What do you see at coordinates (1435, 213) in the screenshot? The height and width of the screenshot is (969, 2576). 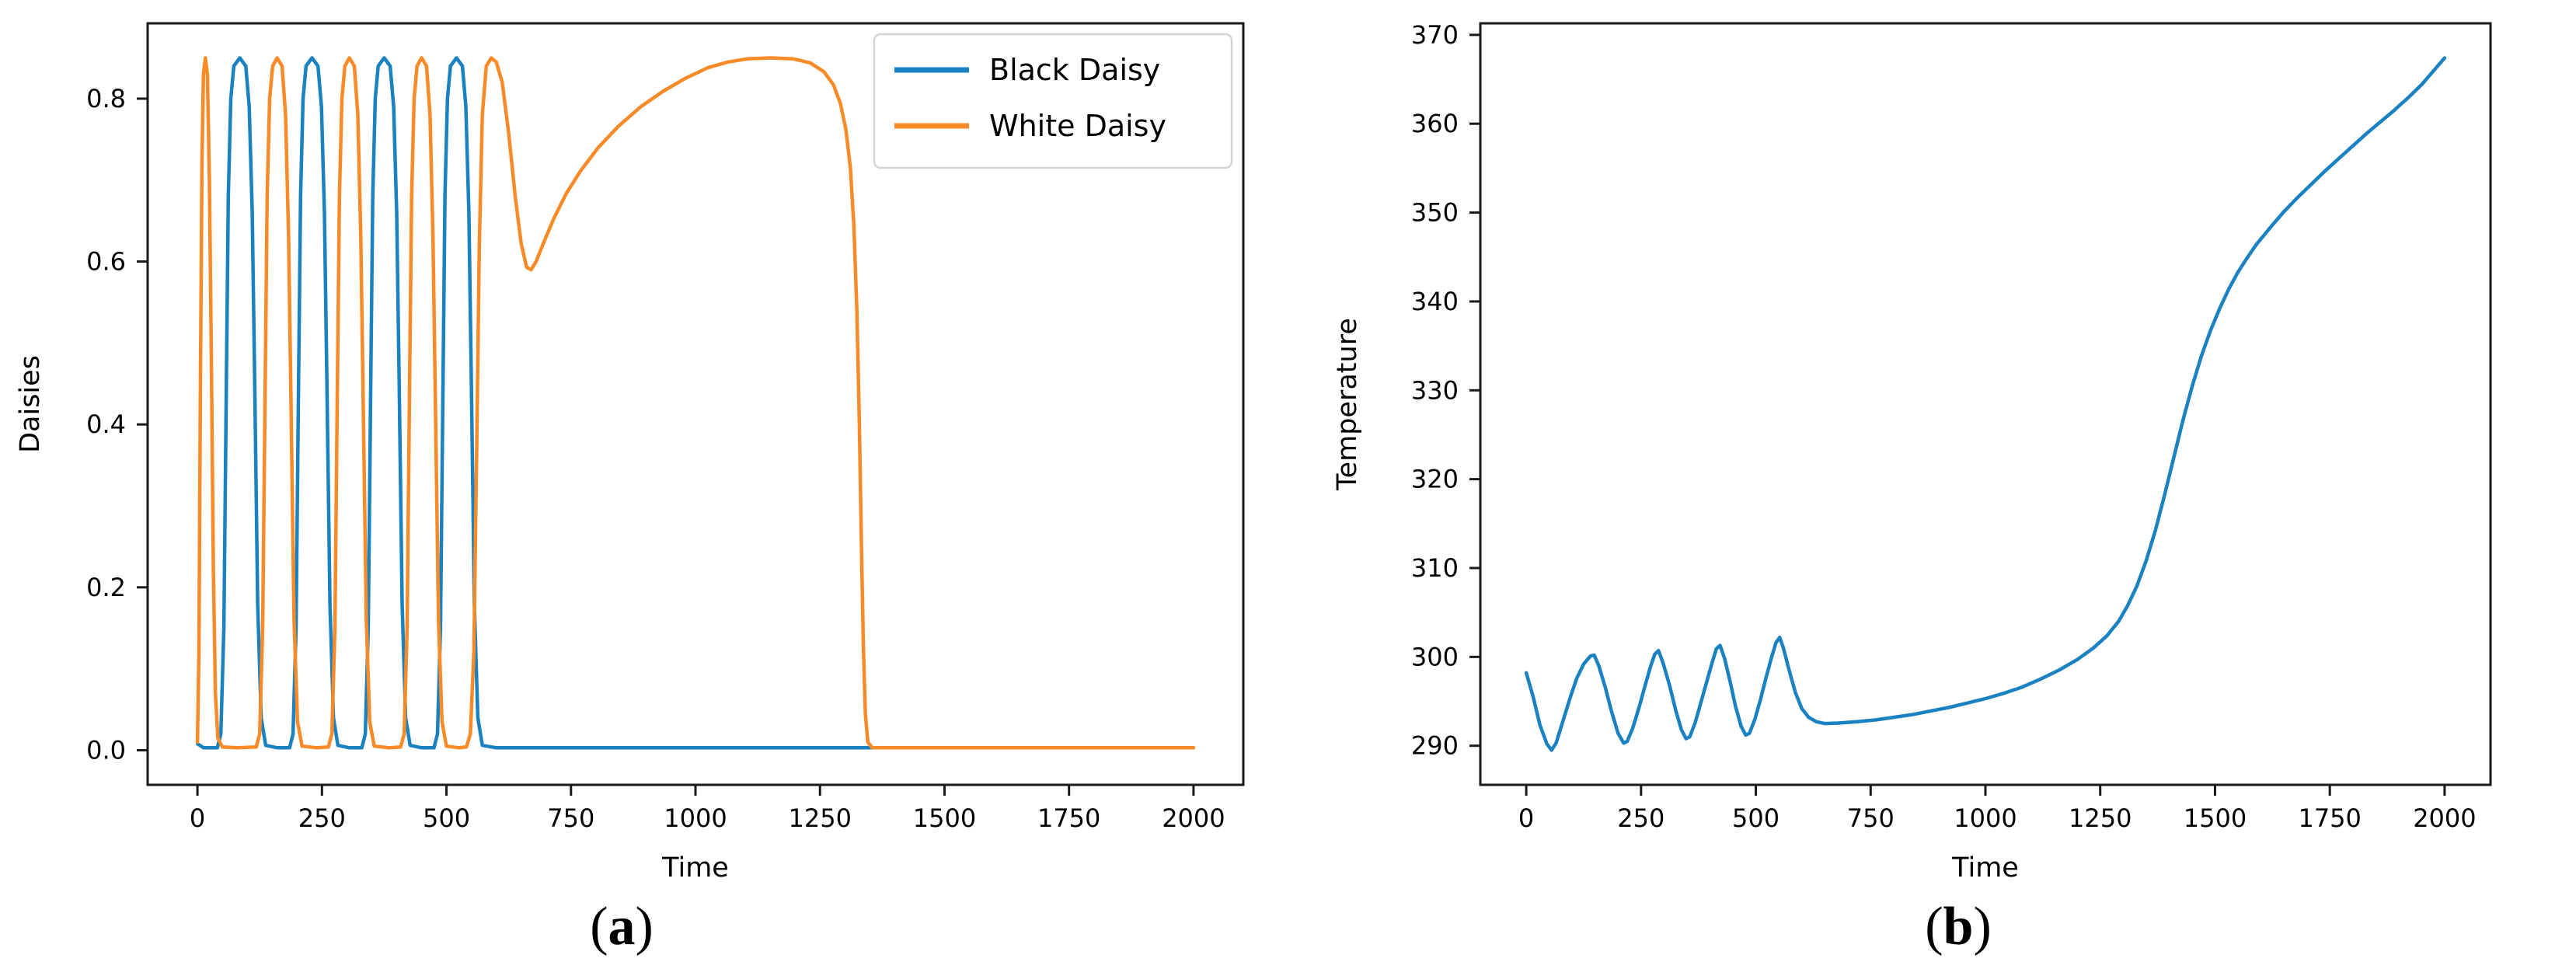 I see `y-tick-label: 350` at bounding box center [1435, 213].